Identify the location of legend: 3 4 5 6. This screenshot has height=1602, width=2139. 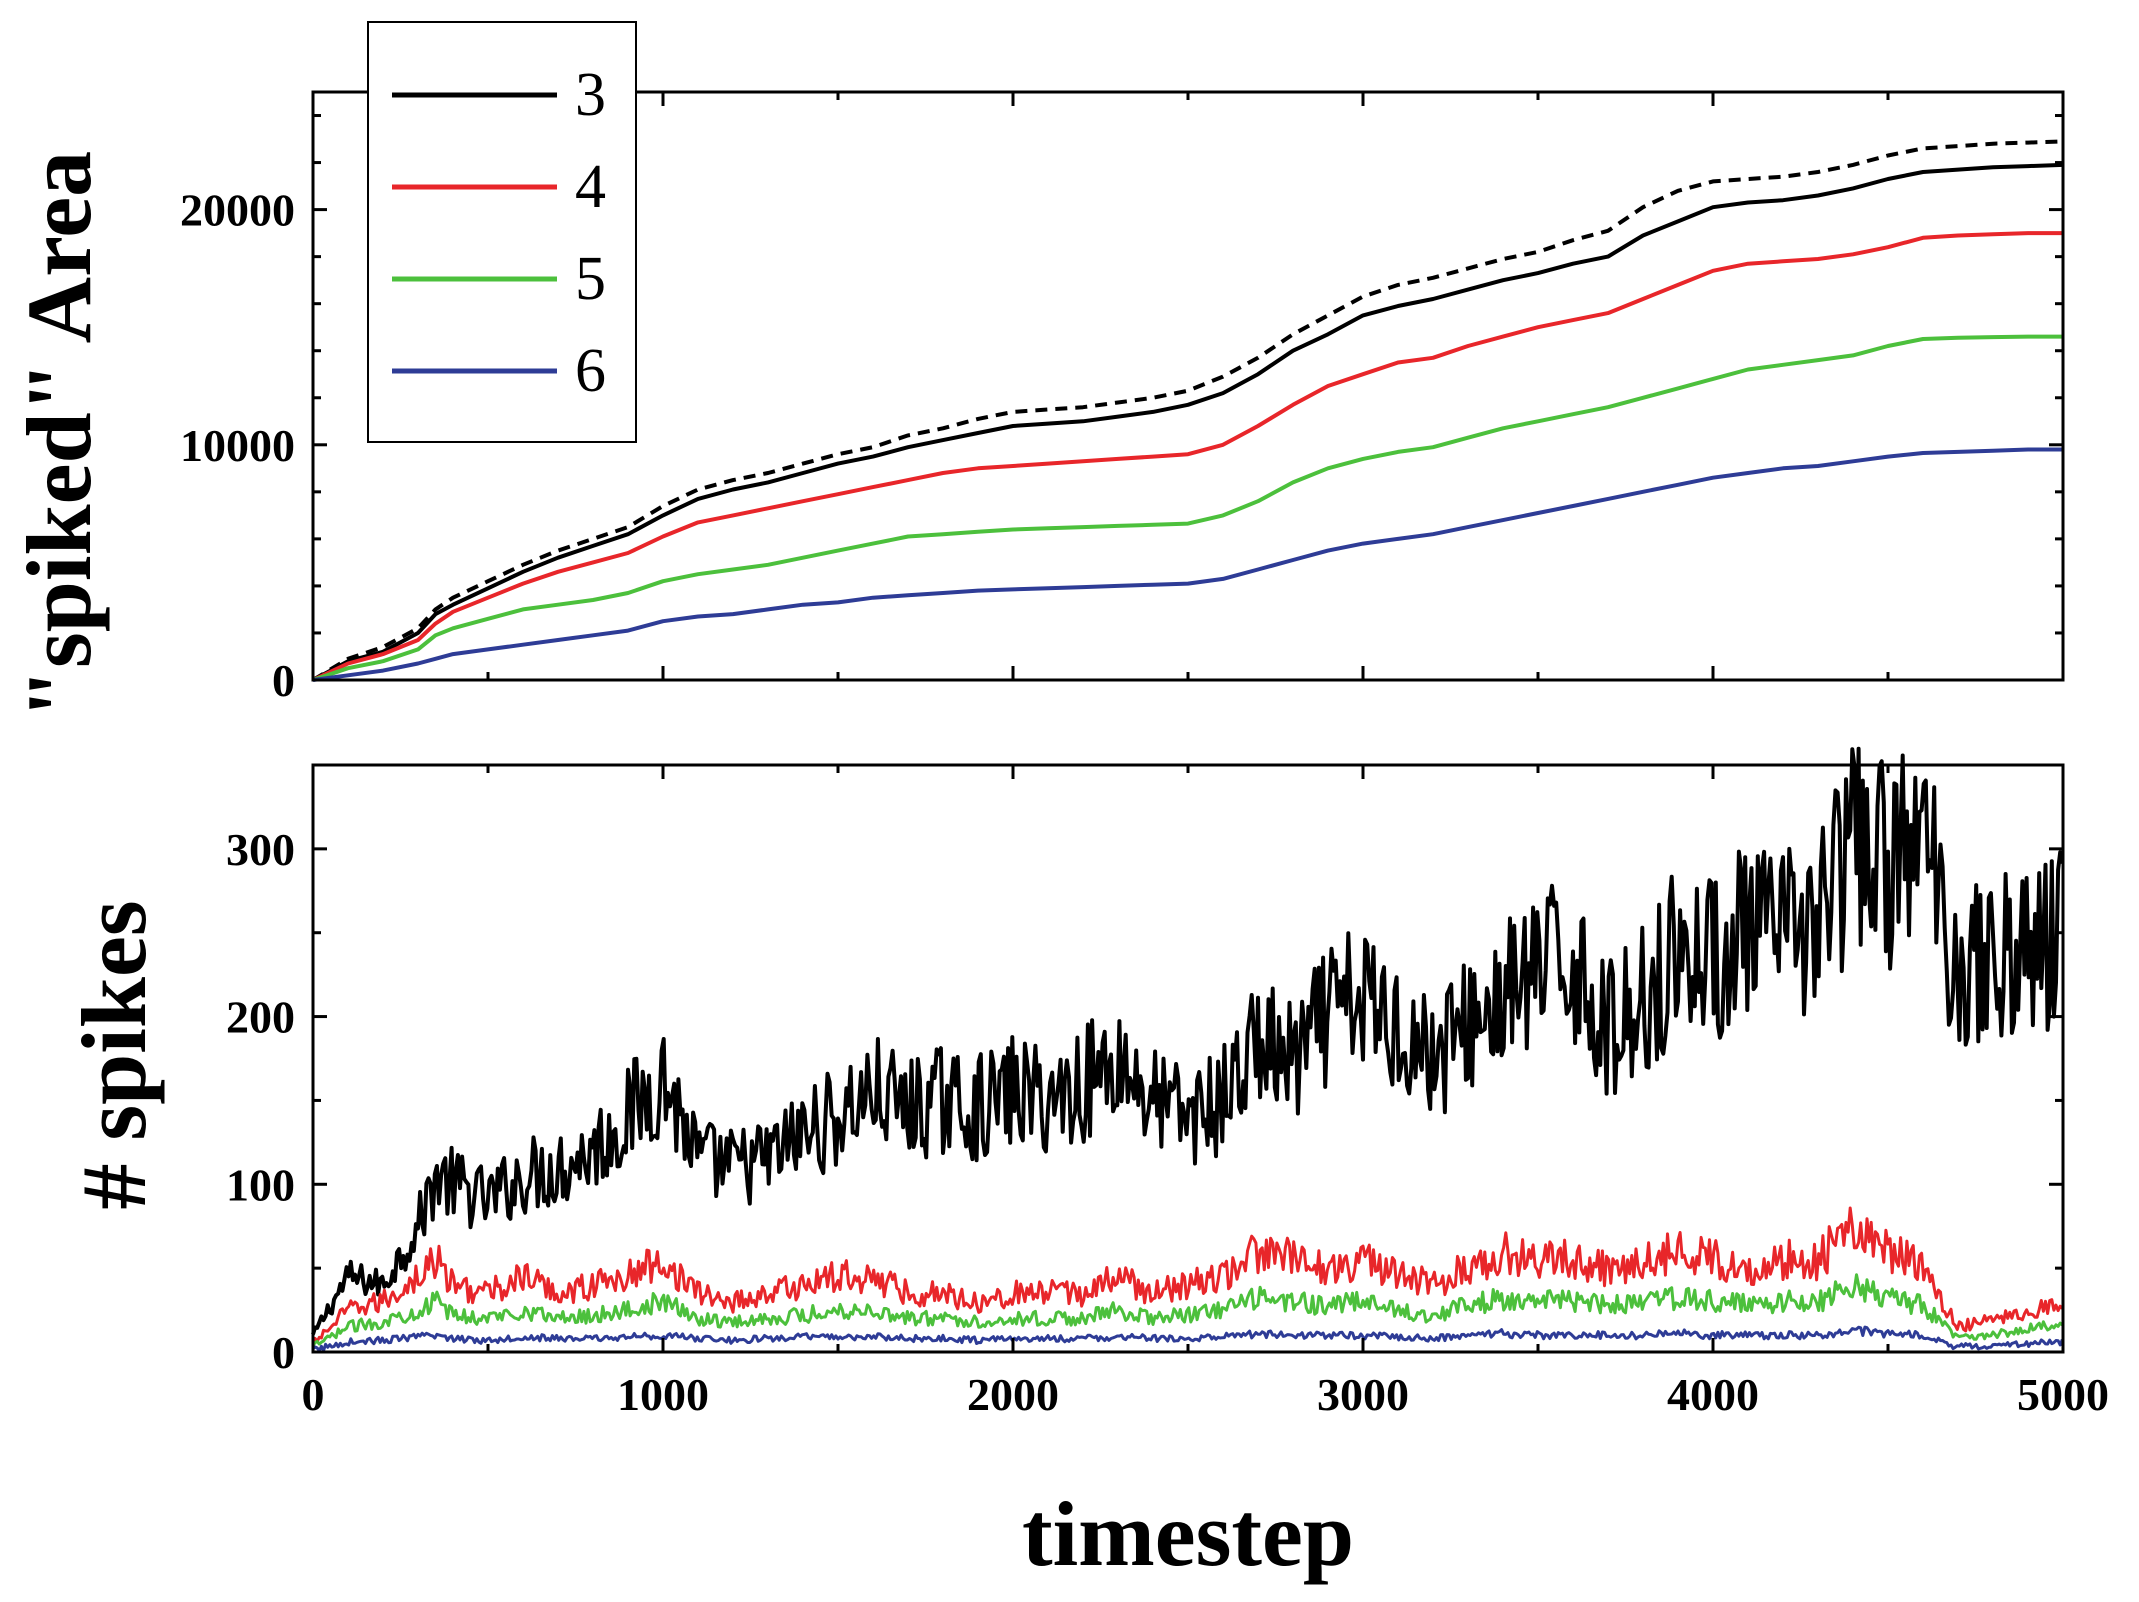
(502, 232).